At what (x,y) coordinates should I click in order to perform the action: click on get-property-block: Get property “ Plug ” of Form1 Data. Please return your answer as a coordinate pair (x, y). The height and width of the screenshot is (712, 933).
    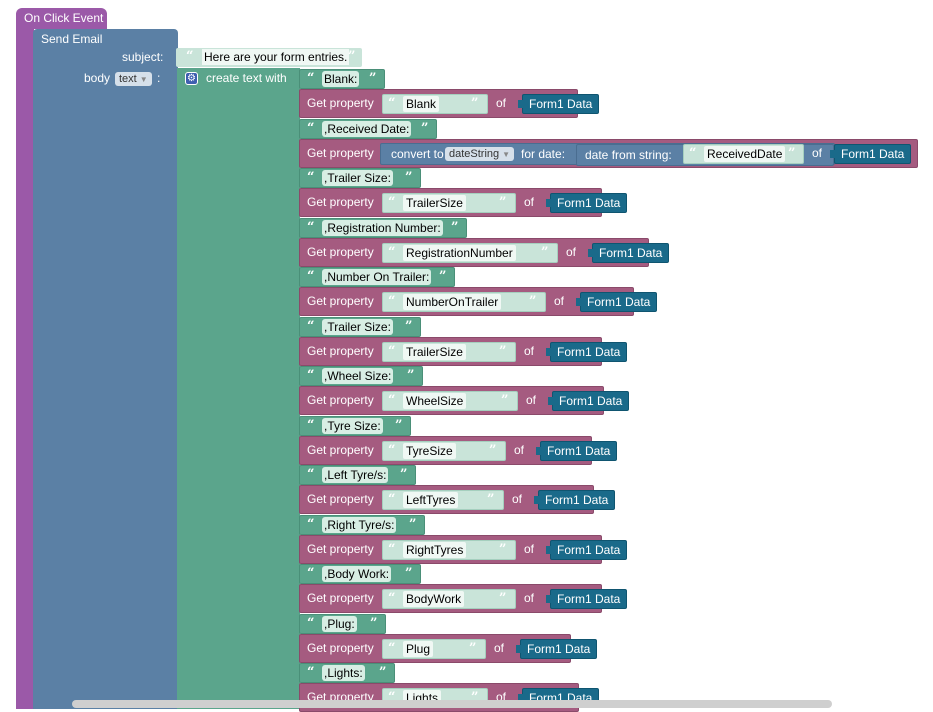
    Looking at the image, I should click on (448, 648).